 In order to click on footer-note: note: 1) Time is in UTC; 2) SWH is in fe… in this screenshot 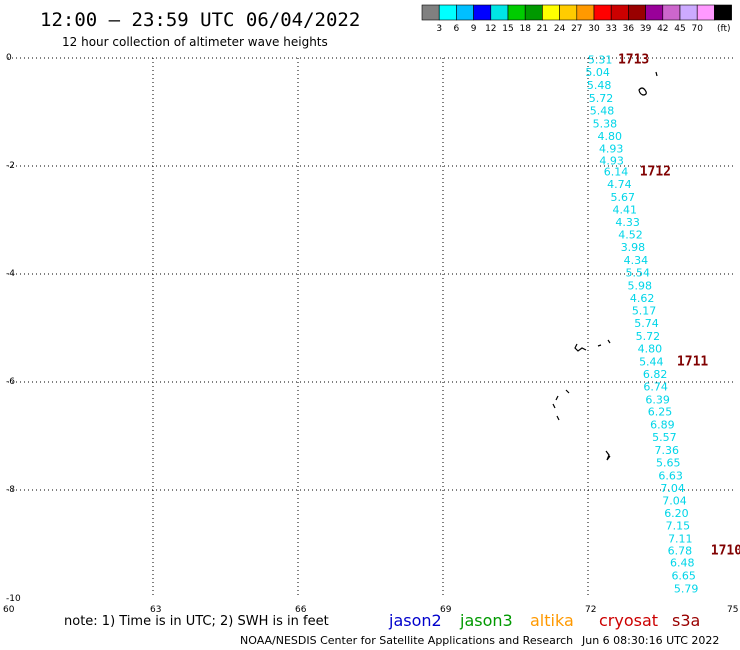, I will do `click(196, 621)`.